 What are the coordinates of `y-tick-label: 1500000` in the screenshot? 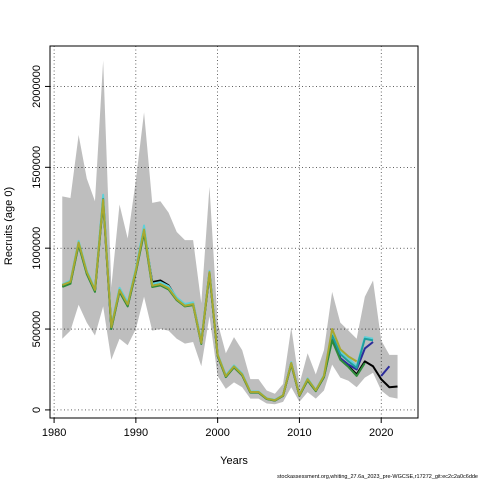 It's located at (37, 167).